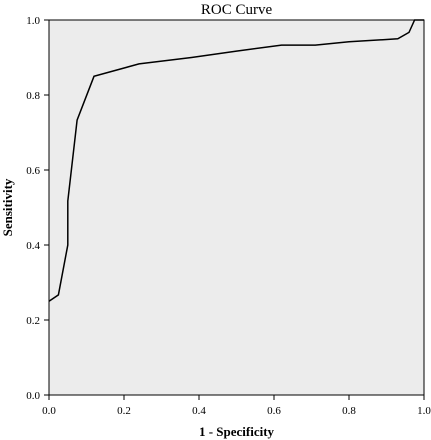  Describe the element at coordinates (33, 171) in the screenshot. I see `y-tick-label: 0.6` at that location.